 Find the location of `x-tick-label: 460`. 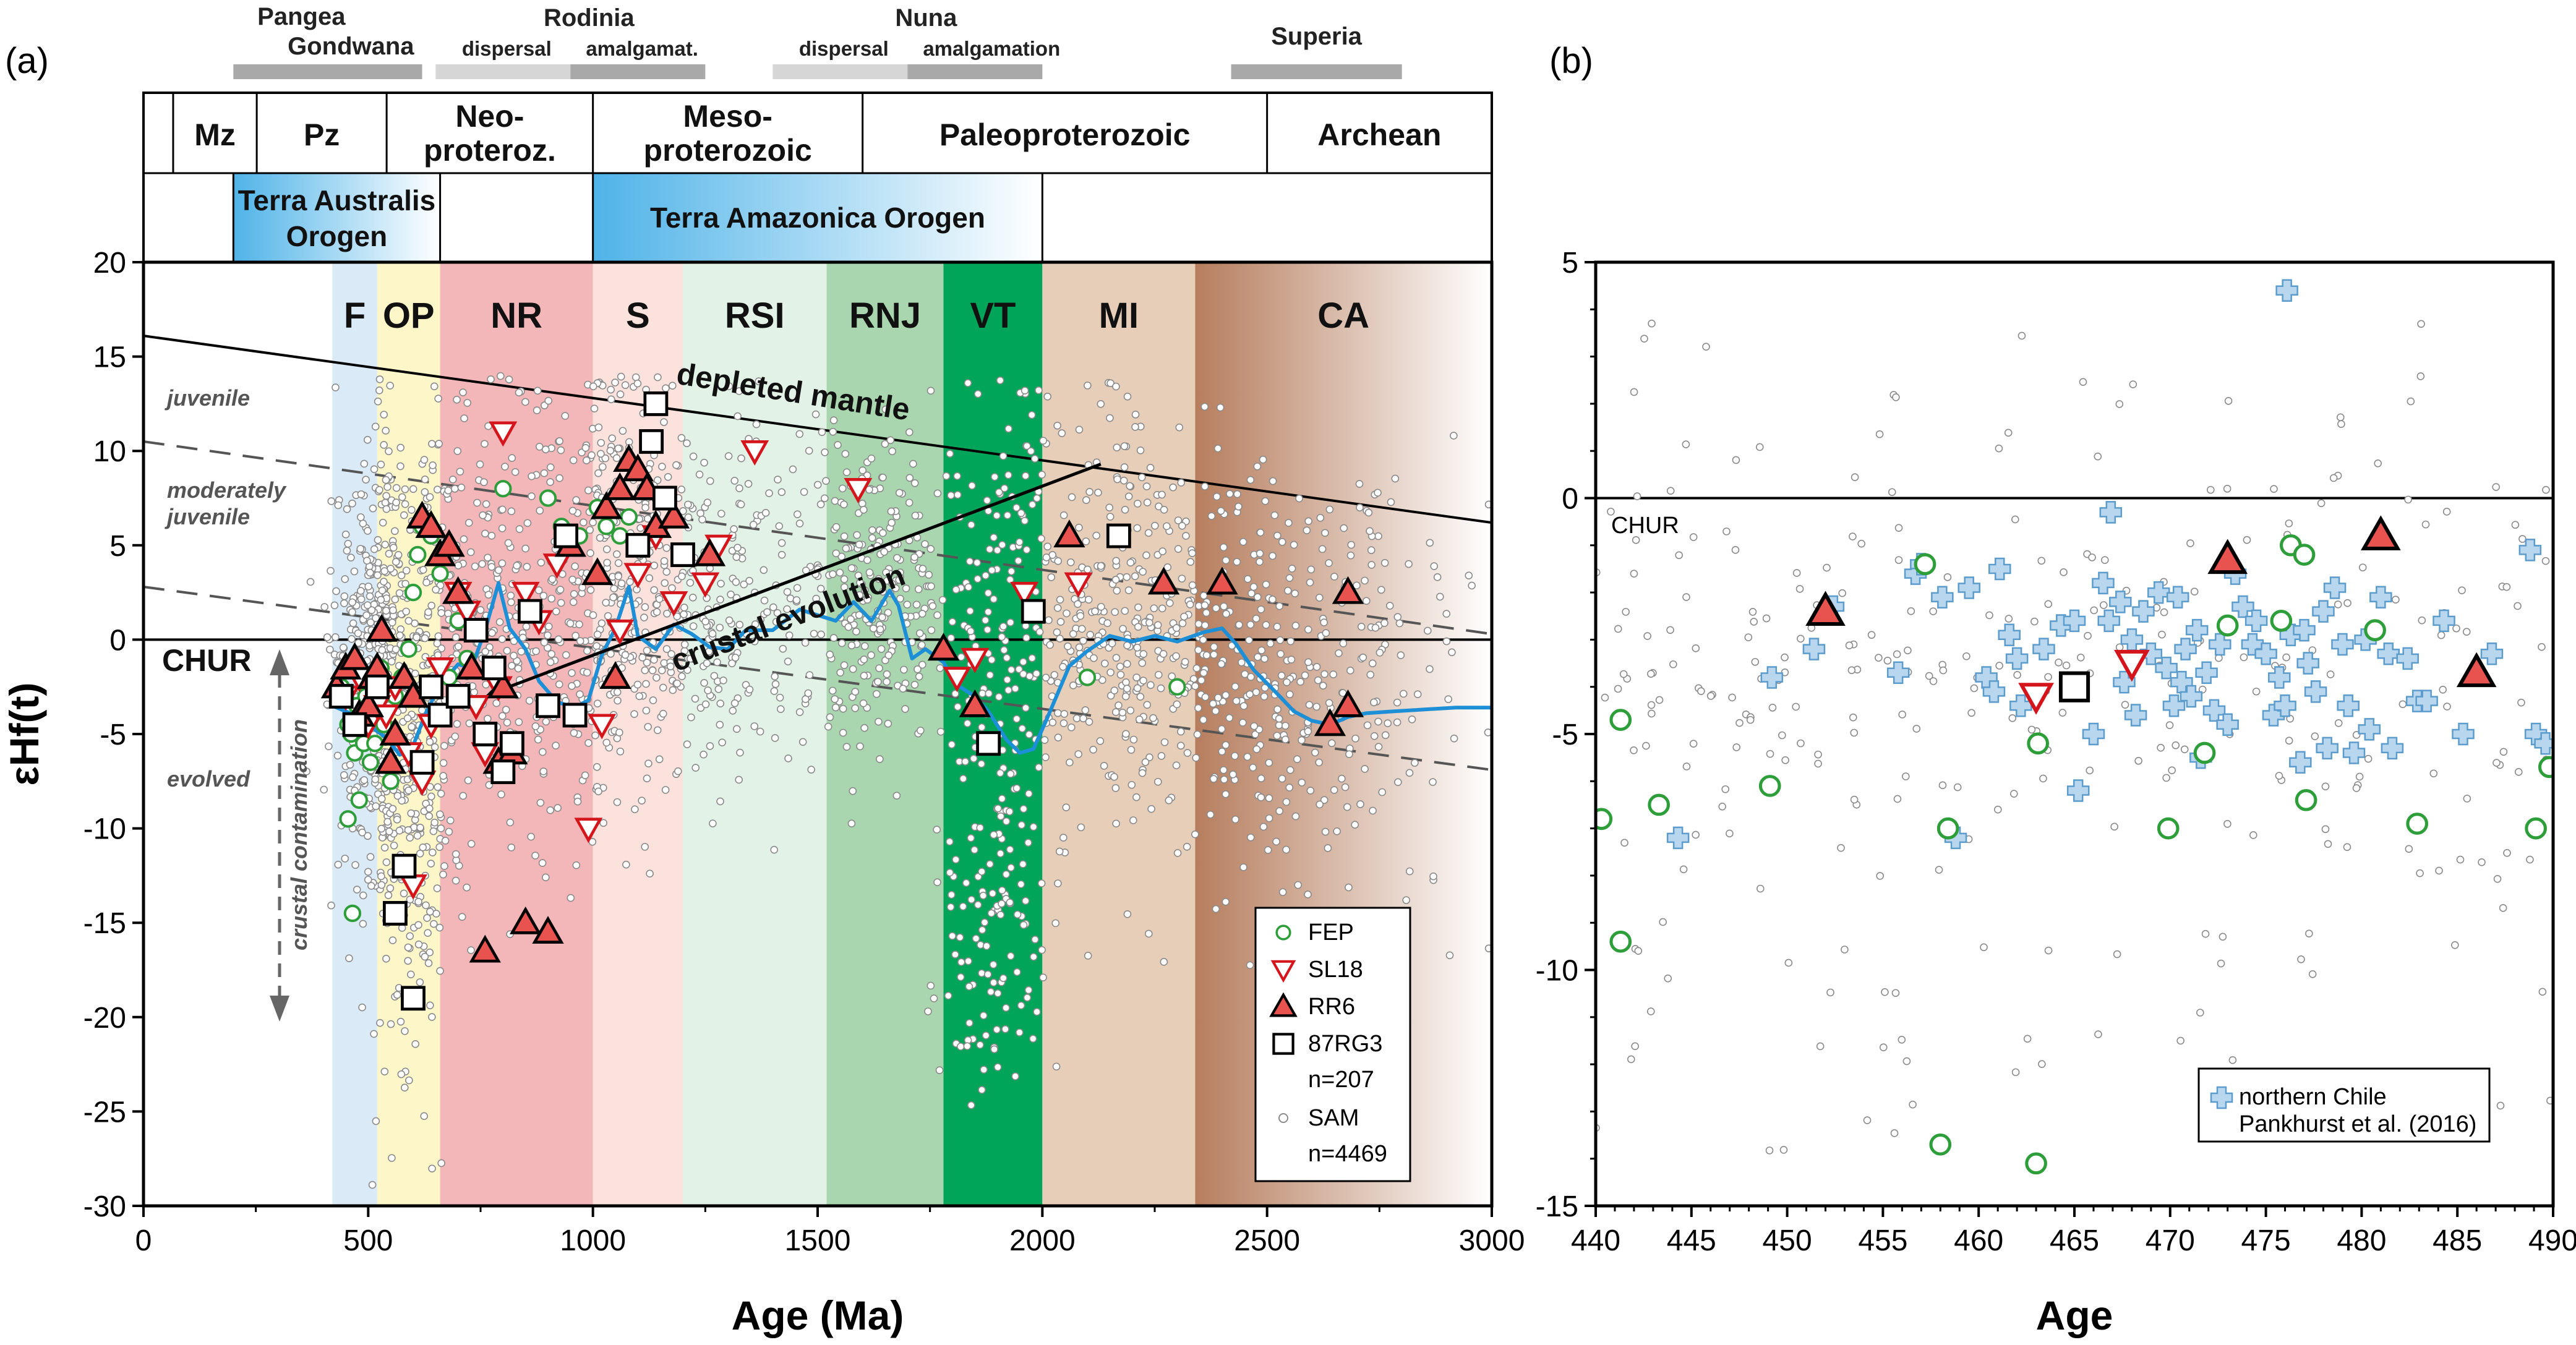

x-tick-label: 460 is located at coordinates (1978, 1240).